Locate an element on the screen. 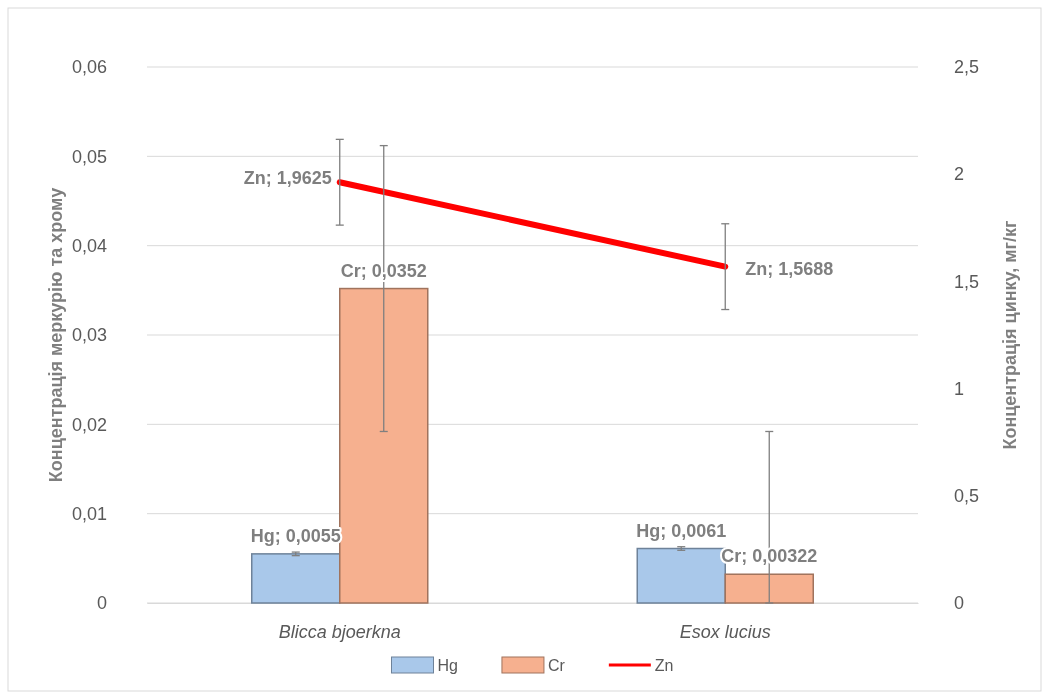 This screenshot has width=1049, height=699. y-tick-label: 0 is located at coordinates (101, 603).